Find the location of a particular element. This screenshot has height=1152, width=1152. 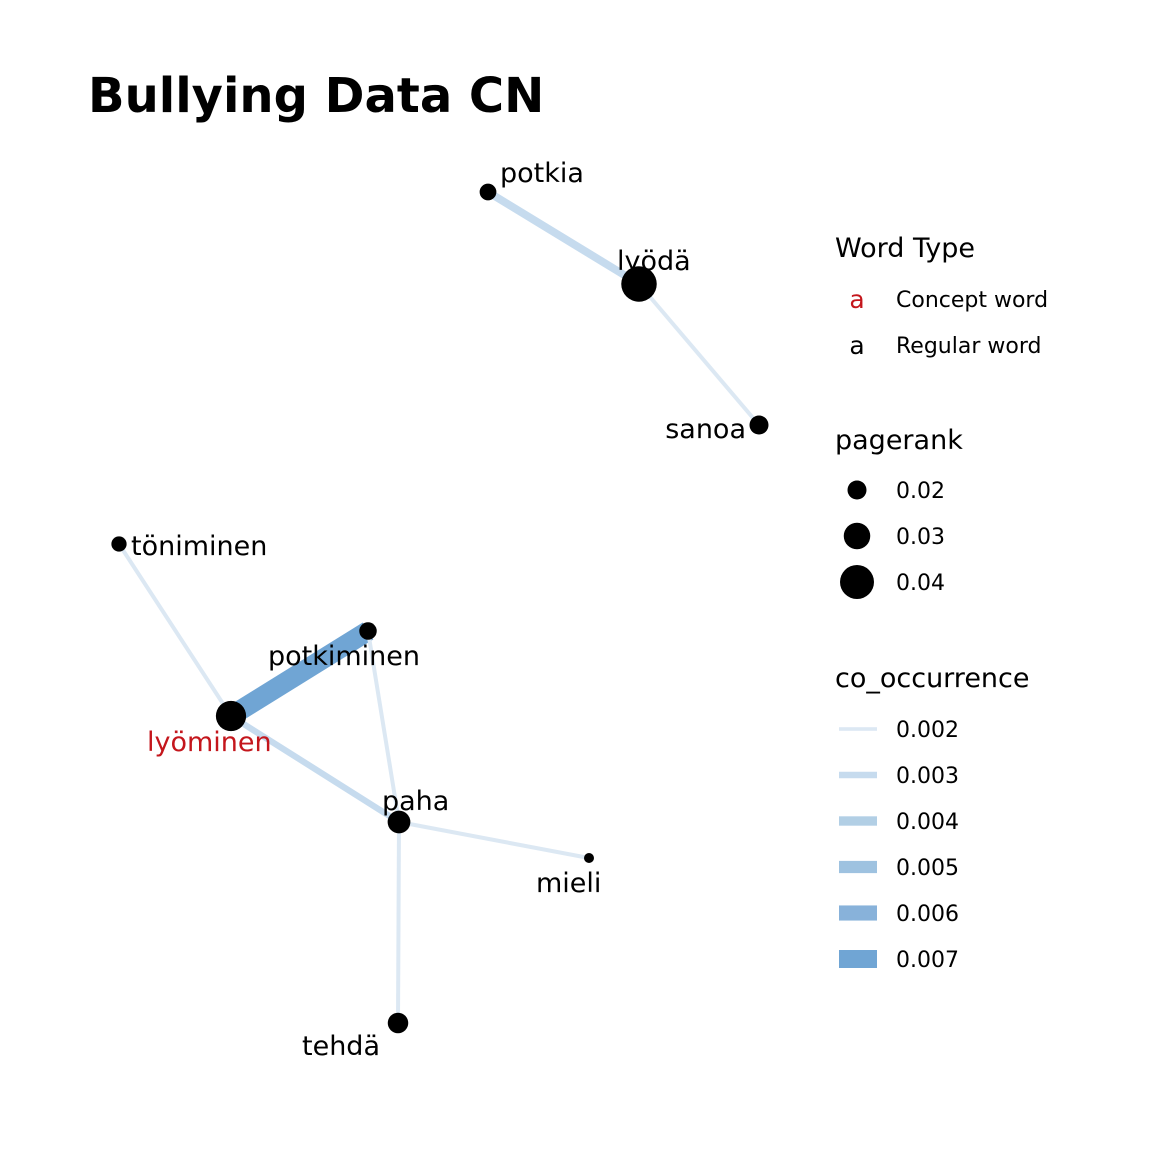

edge-potkiminen-paha is located at coordinates (383, 726).